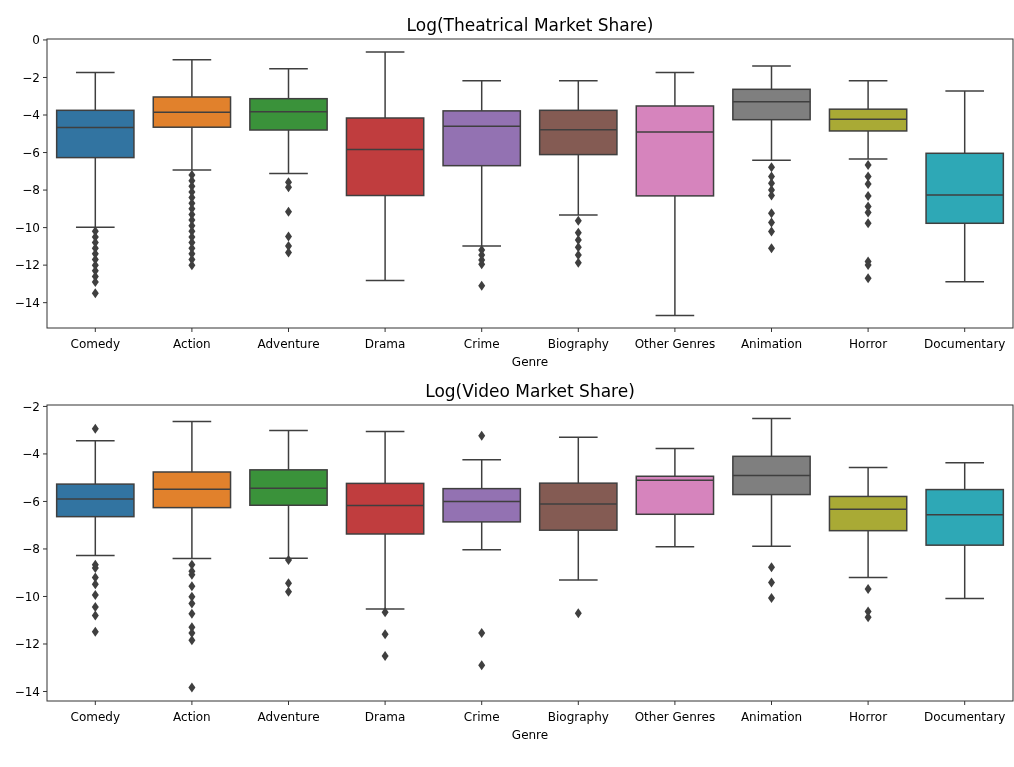 This screenshot has height=767, width=1014. What do you see at coordinates (36, 40) in the screenshot?
I see `y-tick-label: 0` at bounding box center [36, 40].